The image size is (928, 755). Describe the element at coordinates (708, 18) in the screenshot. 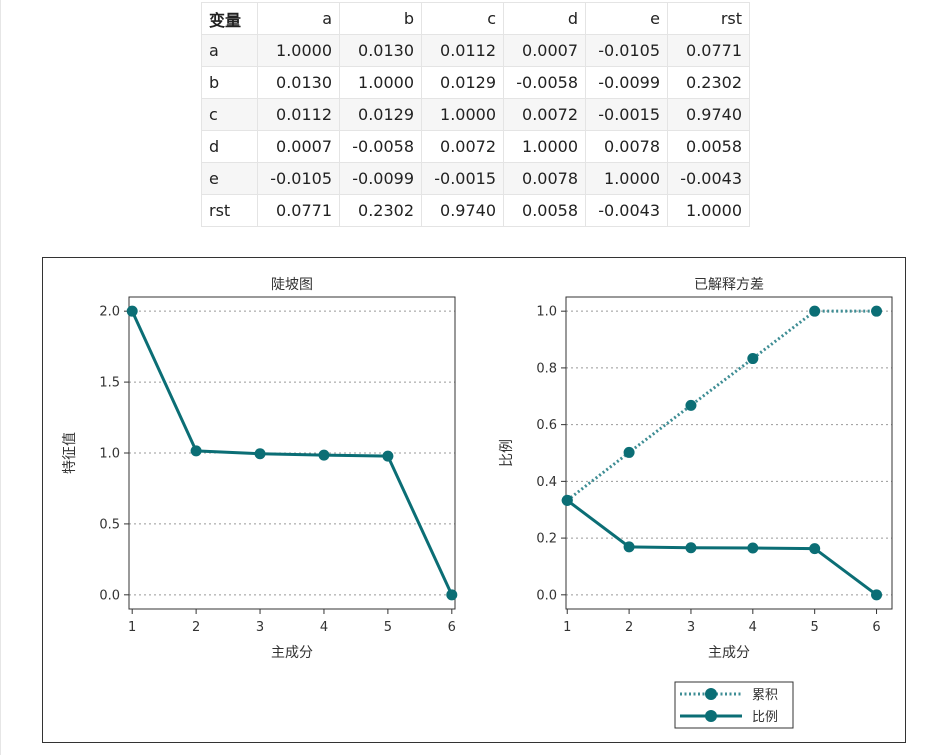

I see `table-header-cell: rst` at that location.